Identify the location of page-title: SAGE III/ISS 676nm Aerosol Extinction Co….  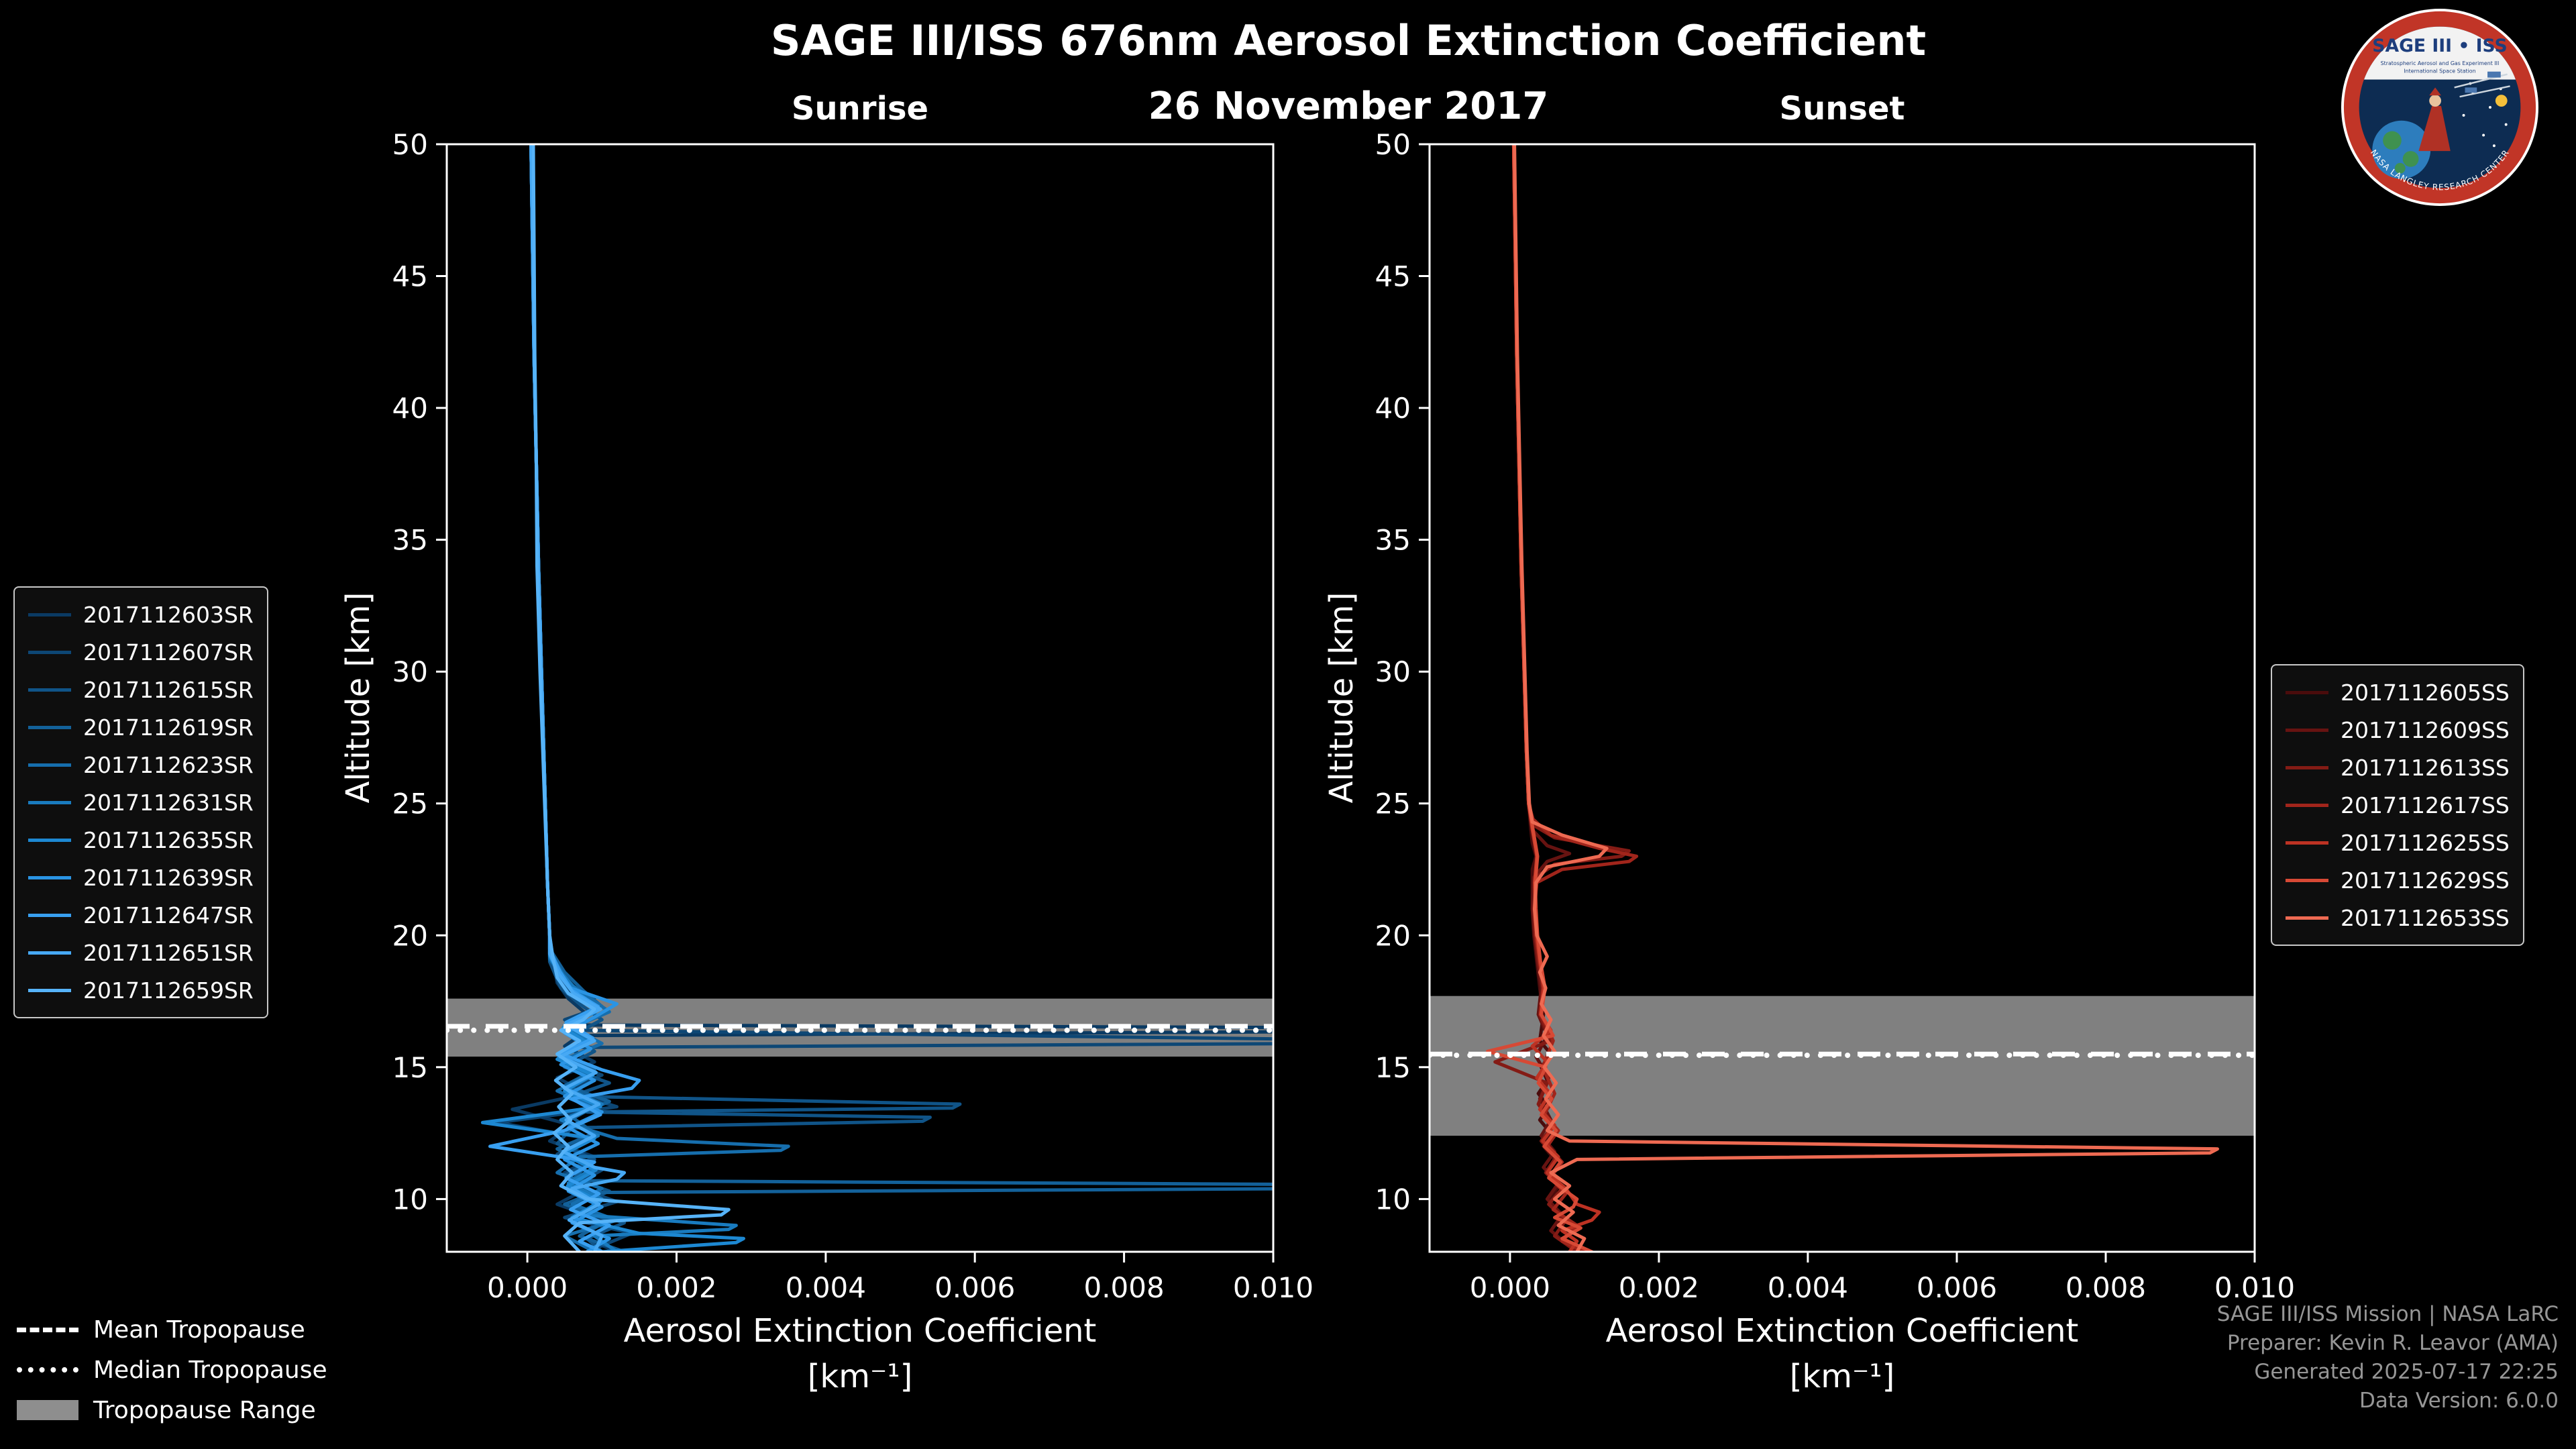
(1348, 40).